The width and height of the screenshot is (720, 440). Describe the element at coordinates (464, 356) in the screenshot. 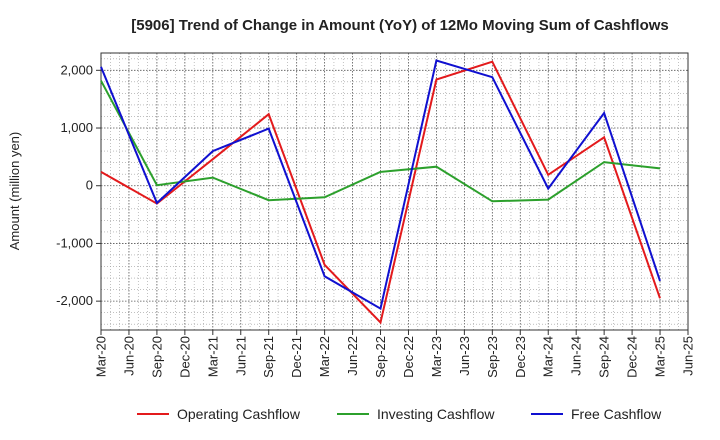

I see `x-tick-label: Jun-23` at that location.